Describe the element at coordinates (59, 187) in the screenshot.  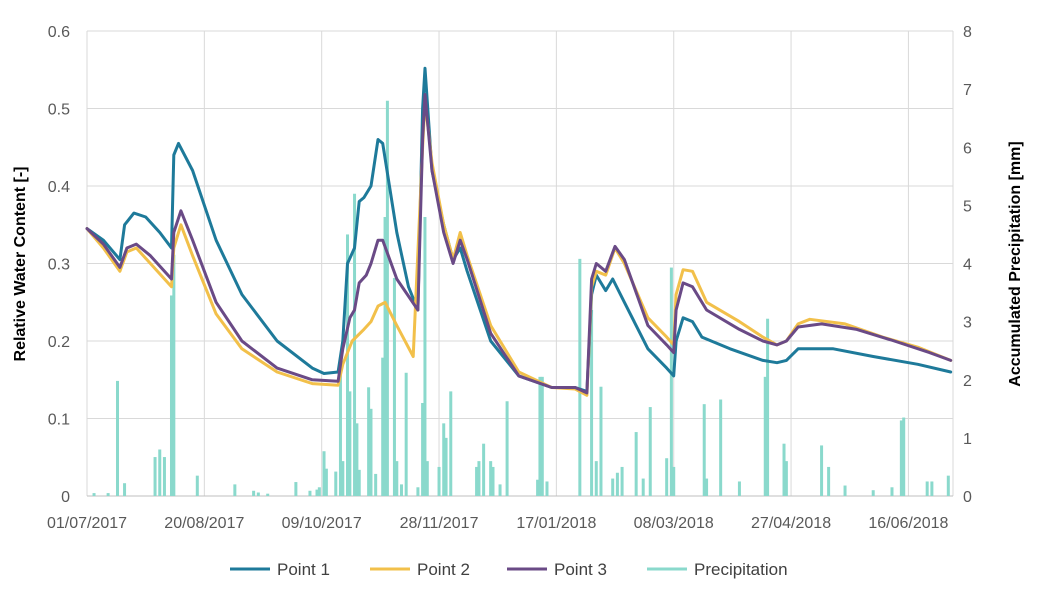
I see `y-tick-label: 0.4` at that location.